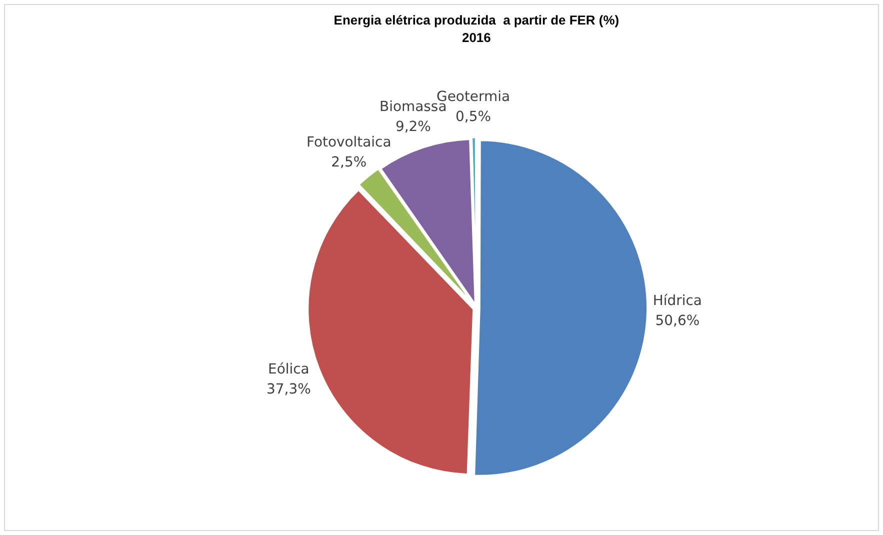  What do you see at coordinates (288, 389) in the screenshot?
I see `data-label: 37,3%` at bounding box center [288, 389].